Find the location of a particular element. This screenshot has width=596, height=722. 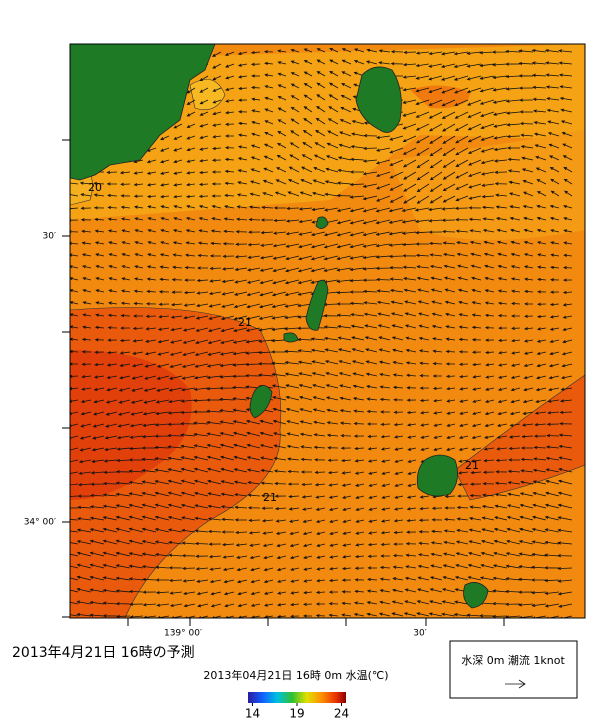

lon-label: 30′ is located at coordinates (420, 634).